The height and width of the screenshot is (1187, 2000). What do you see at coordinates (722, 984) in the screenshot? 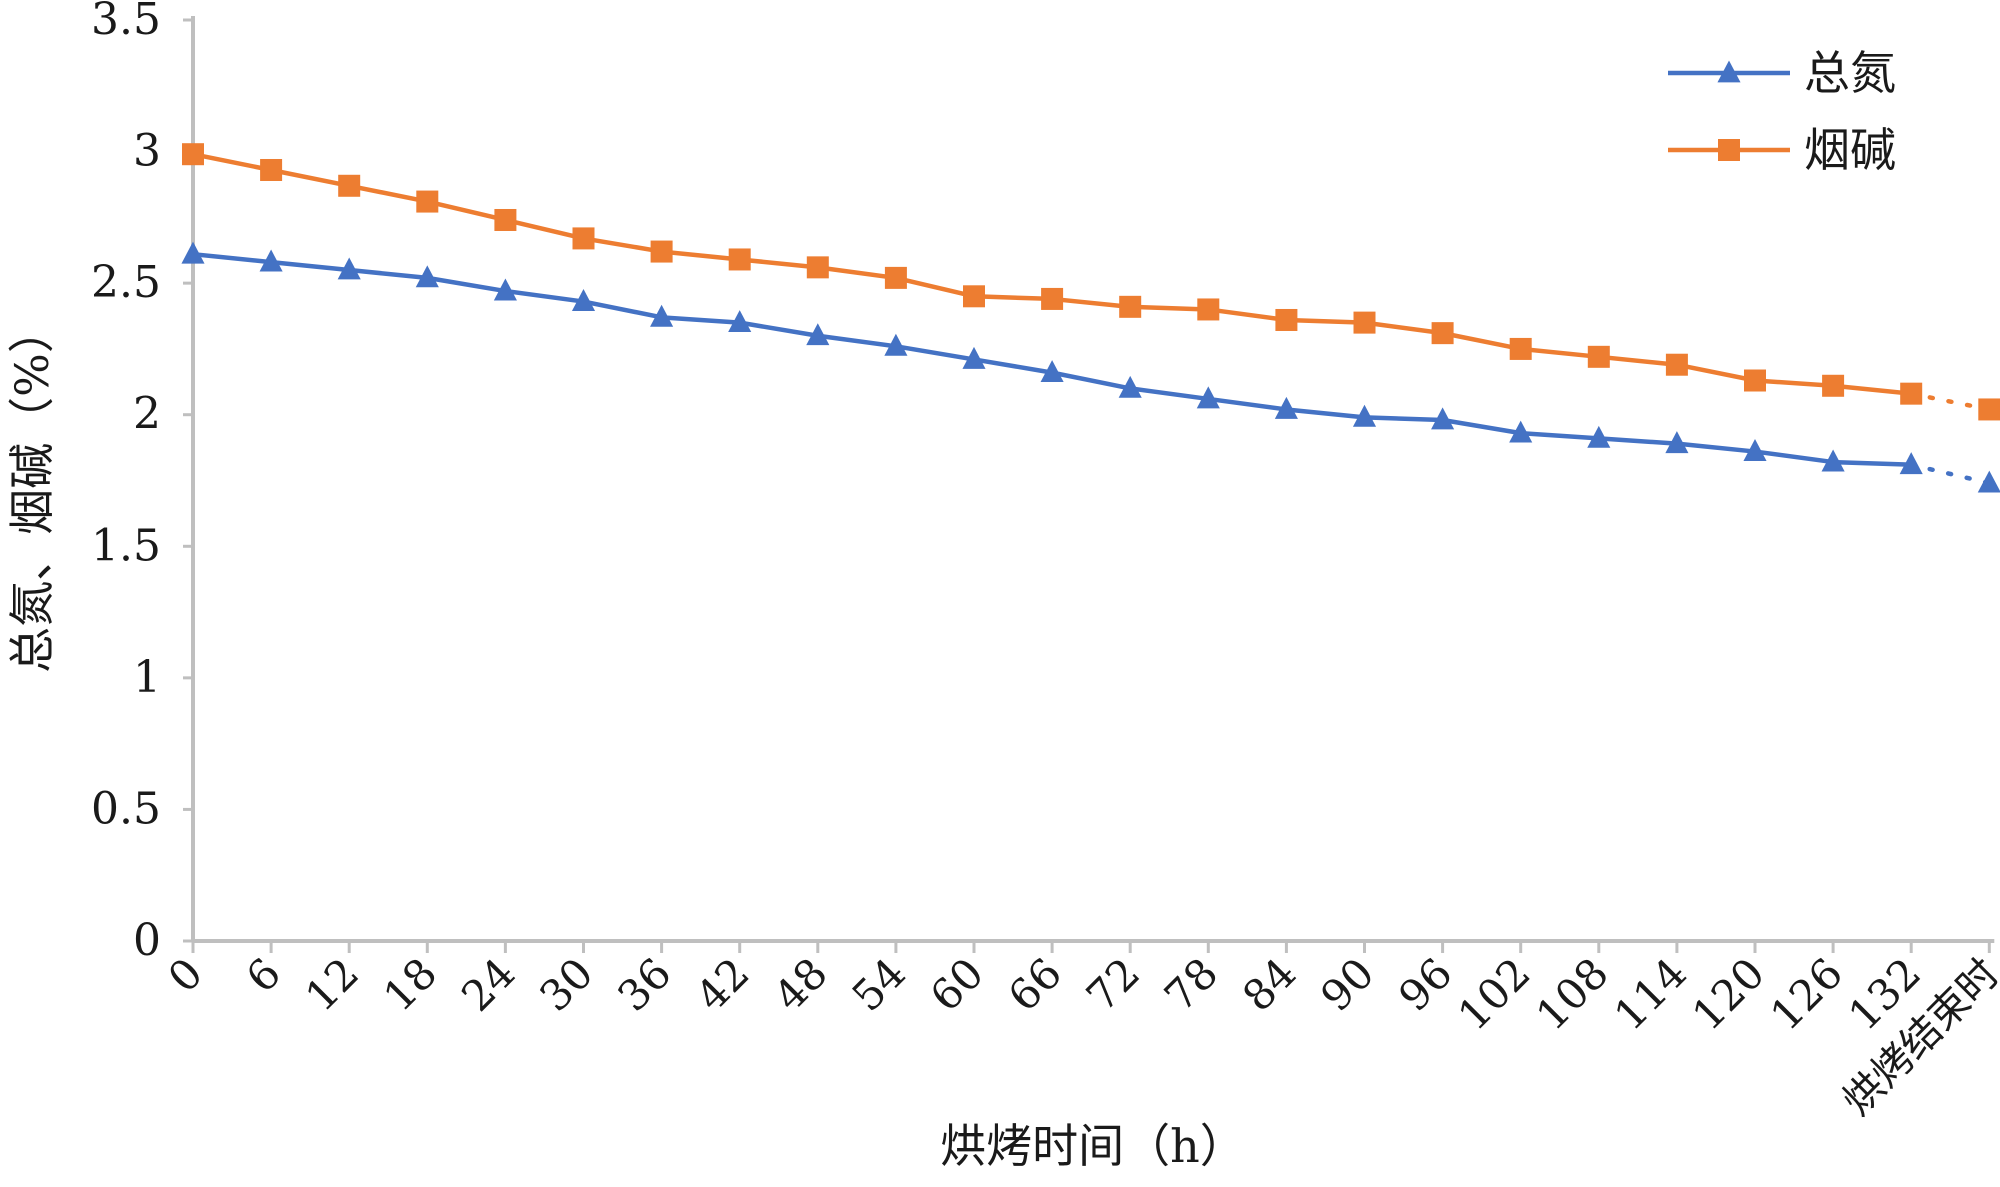
I see `x-tick-label: 42` at bounding box center [722, 984].